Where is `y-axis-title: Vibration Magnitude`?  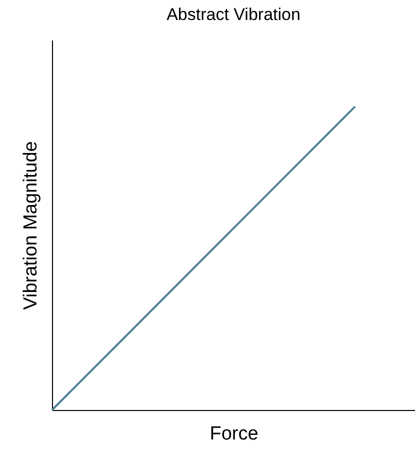
y-axis-title: Vibration Magnitude is located at coordinates (31, 225).